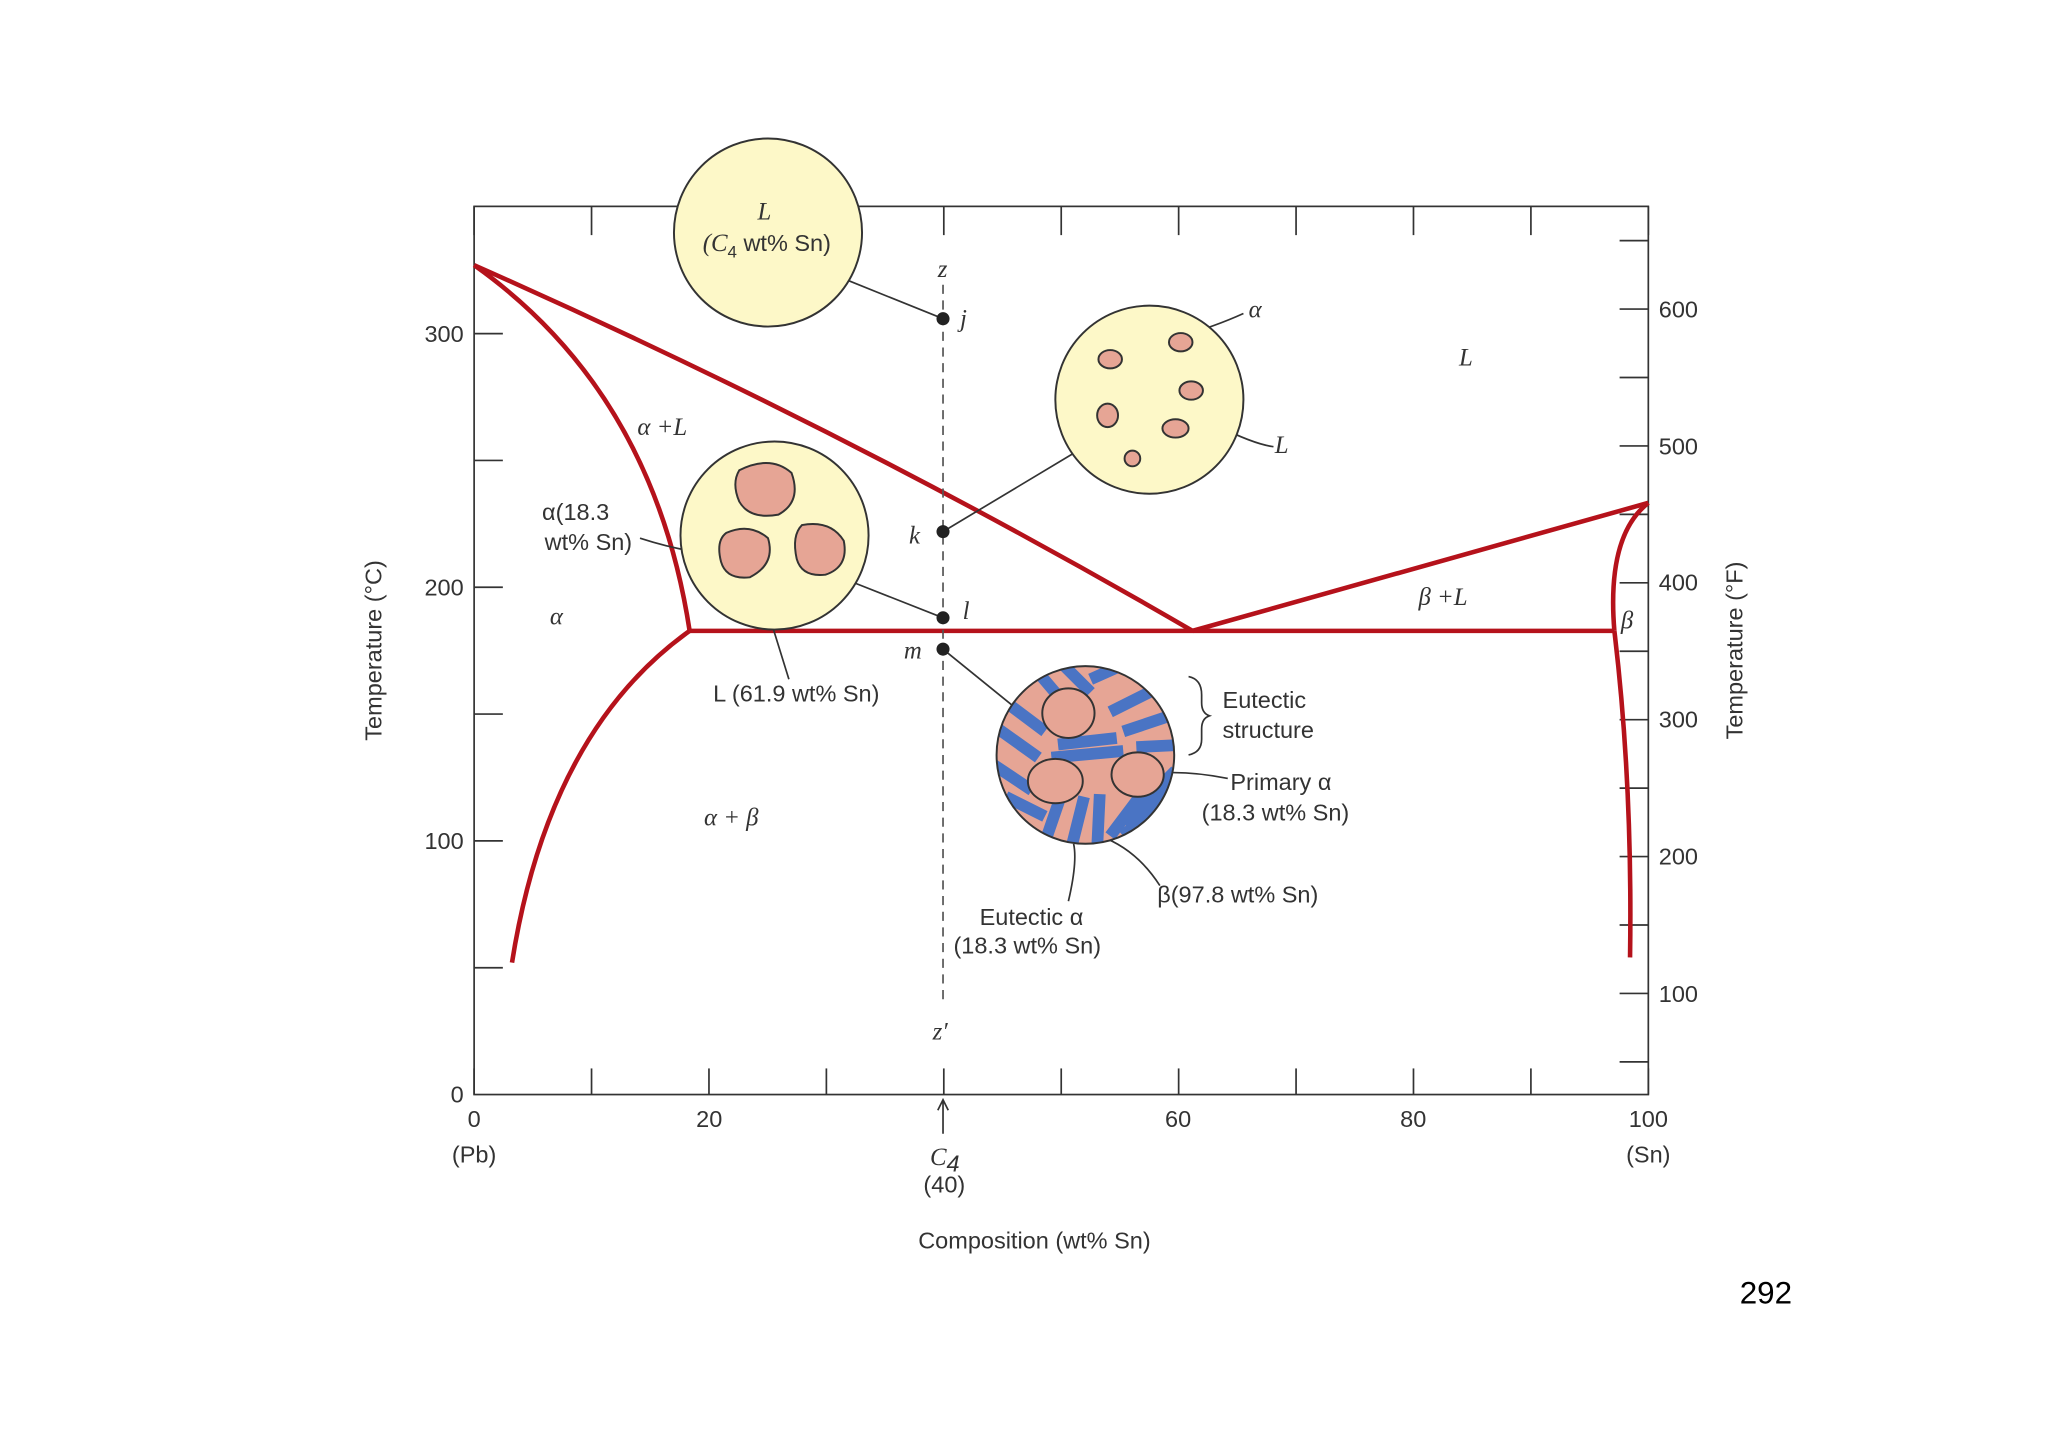 Image resolution: width=2048 pixels, height=1448 pixels. I want to click on y-tick-label: 200, so click(443, 588).